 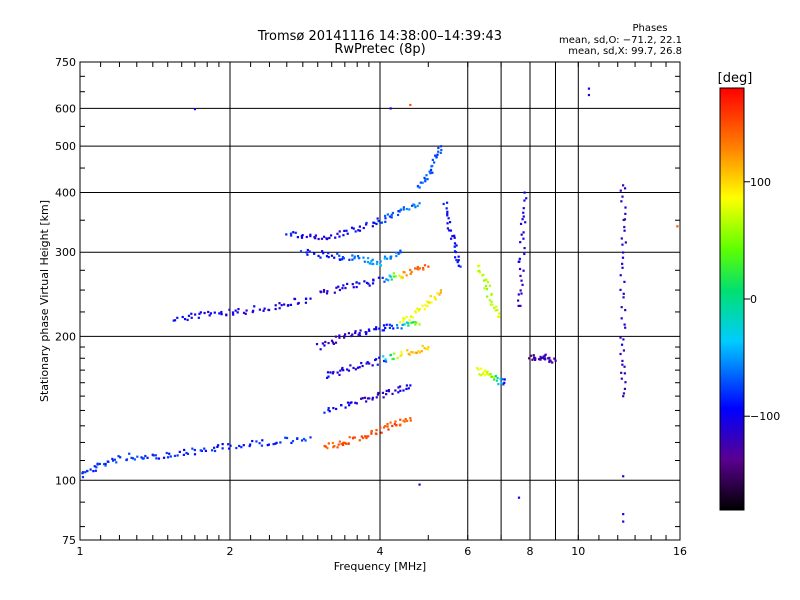 I want to click on phase-legend-x: mean, sd,X: 99.7, 26.8, so click(x=625, y=51).